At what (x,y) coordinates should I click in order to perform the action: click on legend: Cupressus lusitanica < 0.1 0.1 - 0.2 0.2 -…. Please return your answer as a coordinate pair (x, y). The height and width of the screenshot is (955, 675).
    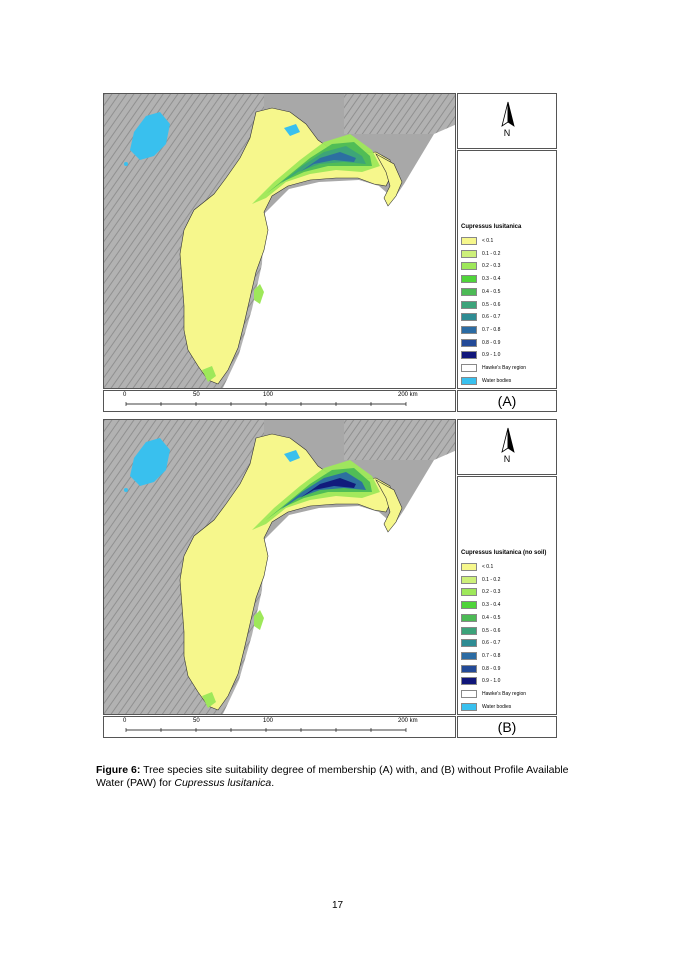
    Looking at the image, I should click on (507, 269).